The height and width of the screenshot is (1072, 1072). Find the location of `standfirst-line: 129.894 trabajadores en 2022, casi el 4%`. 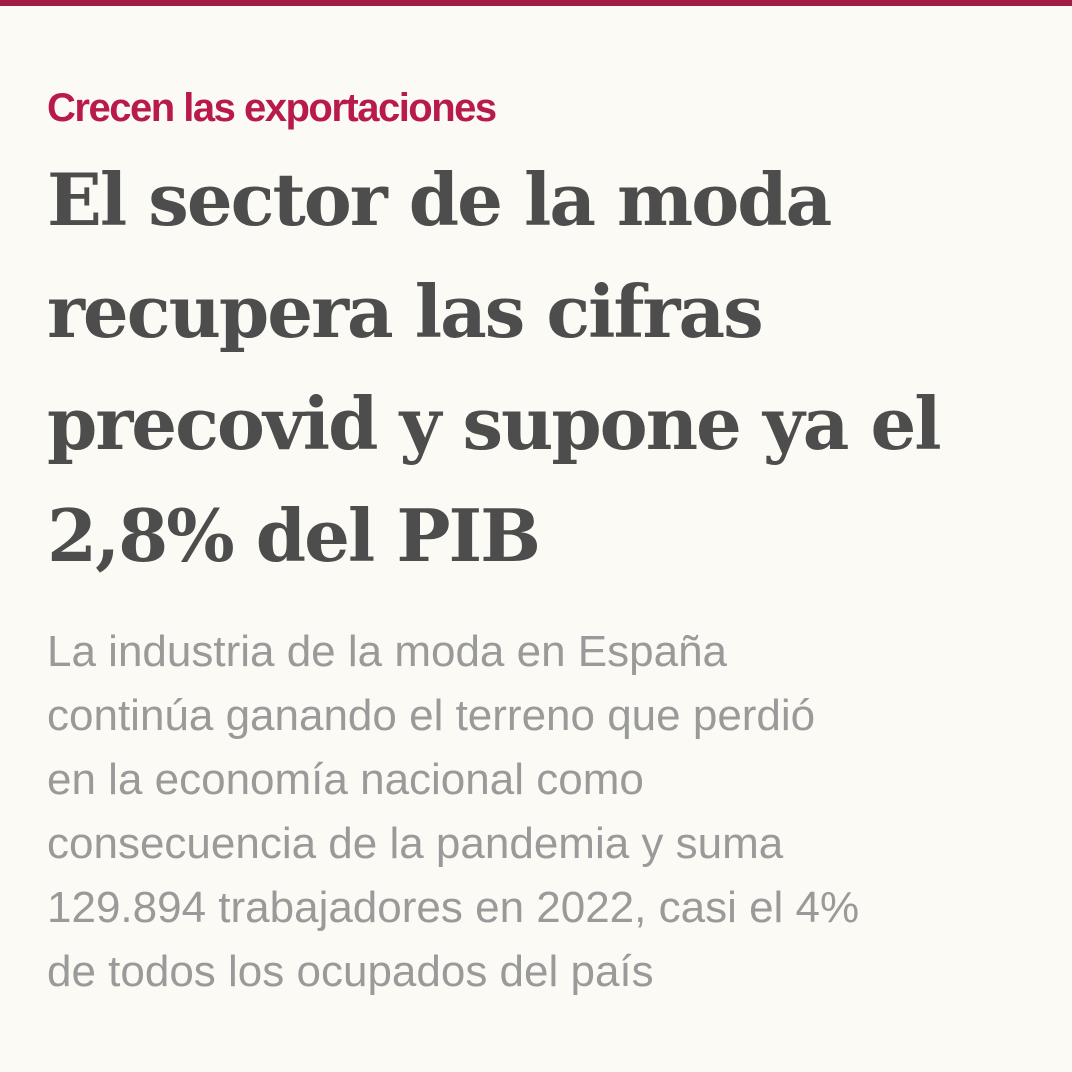

standfirst-line: 129.894 trabajadores en 2022, casi el 4% is located at coordinates (453, 907).